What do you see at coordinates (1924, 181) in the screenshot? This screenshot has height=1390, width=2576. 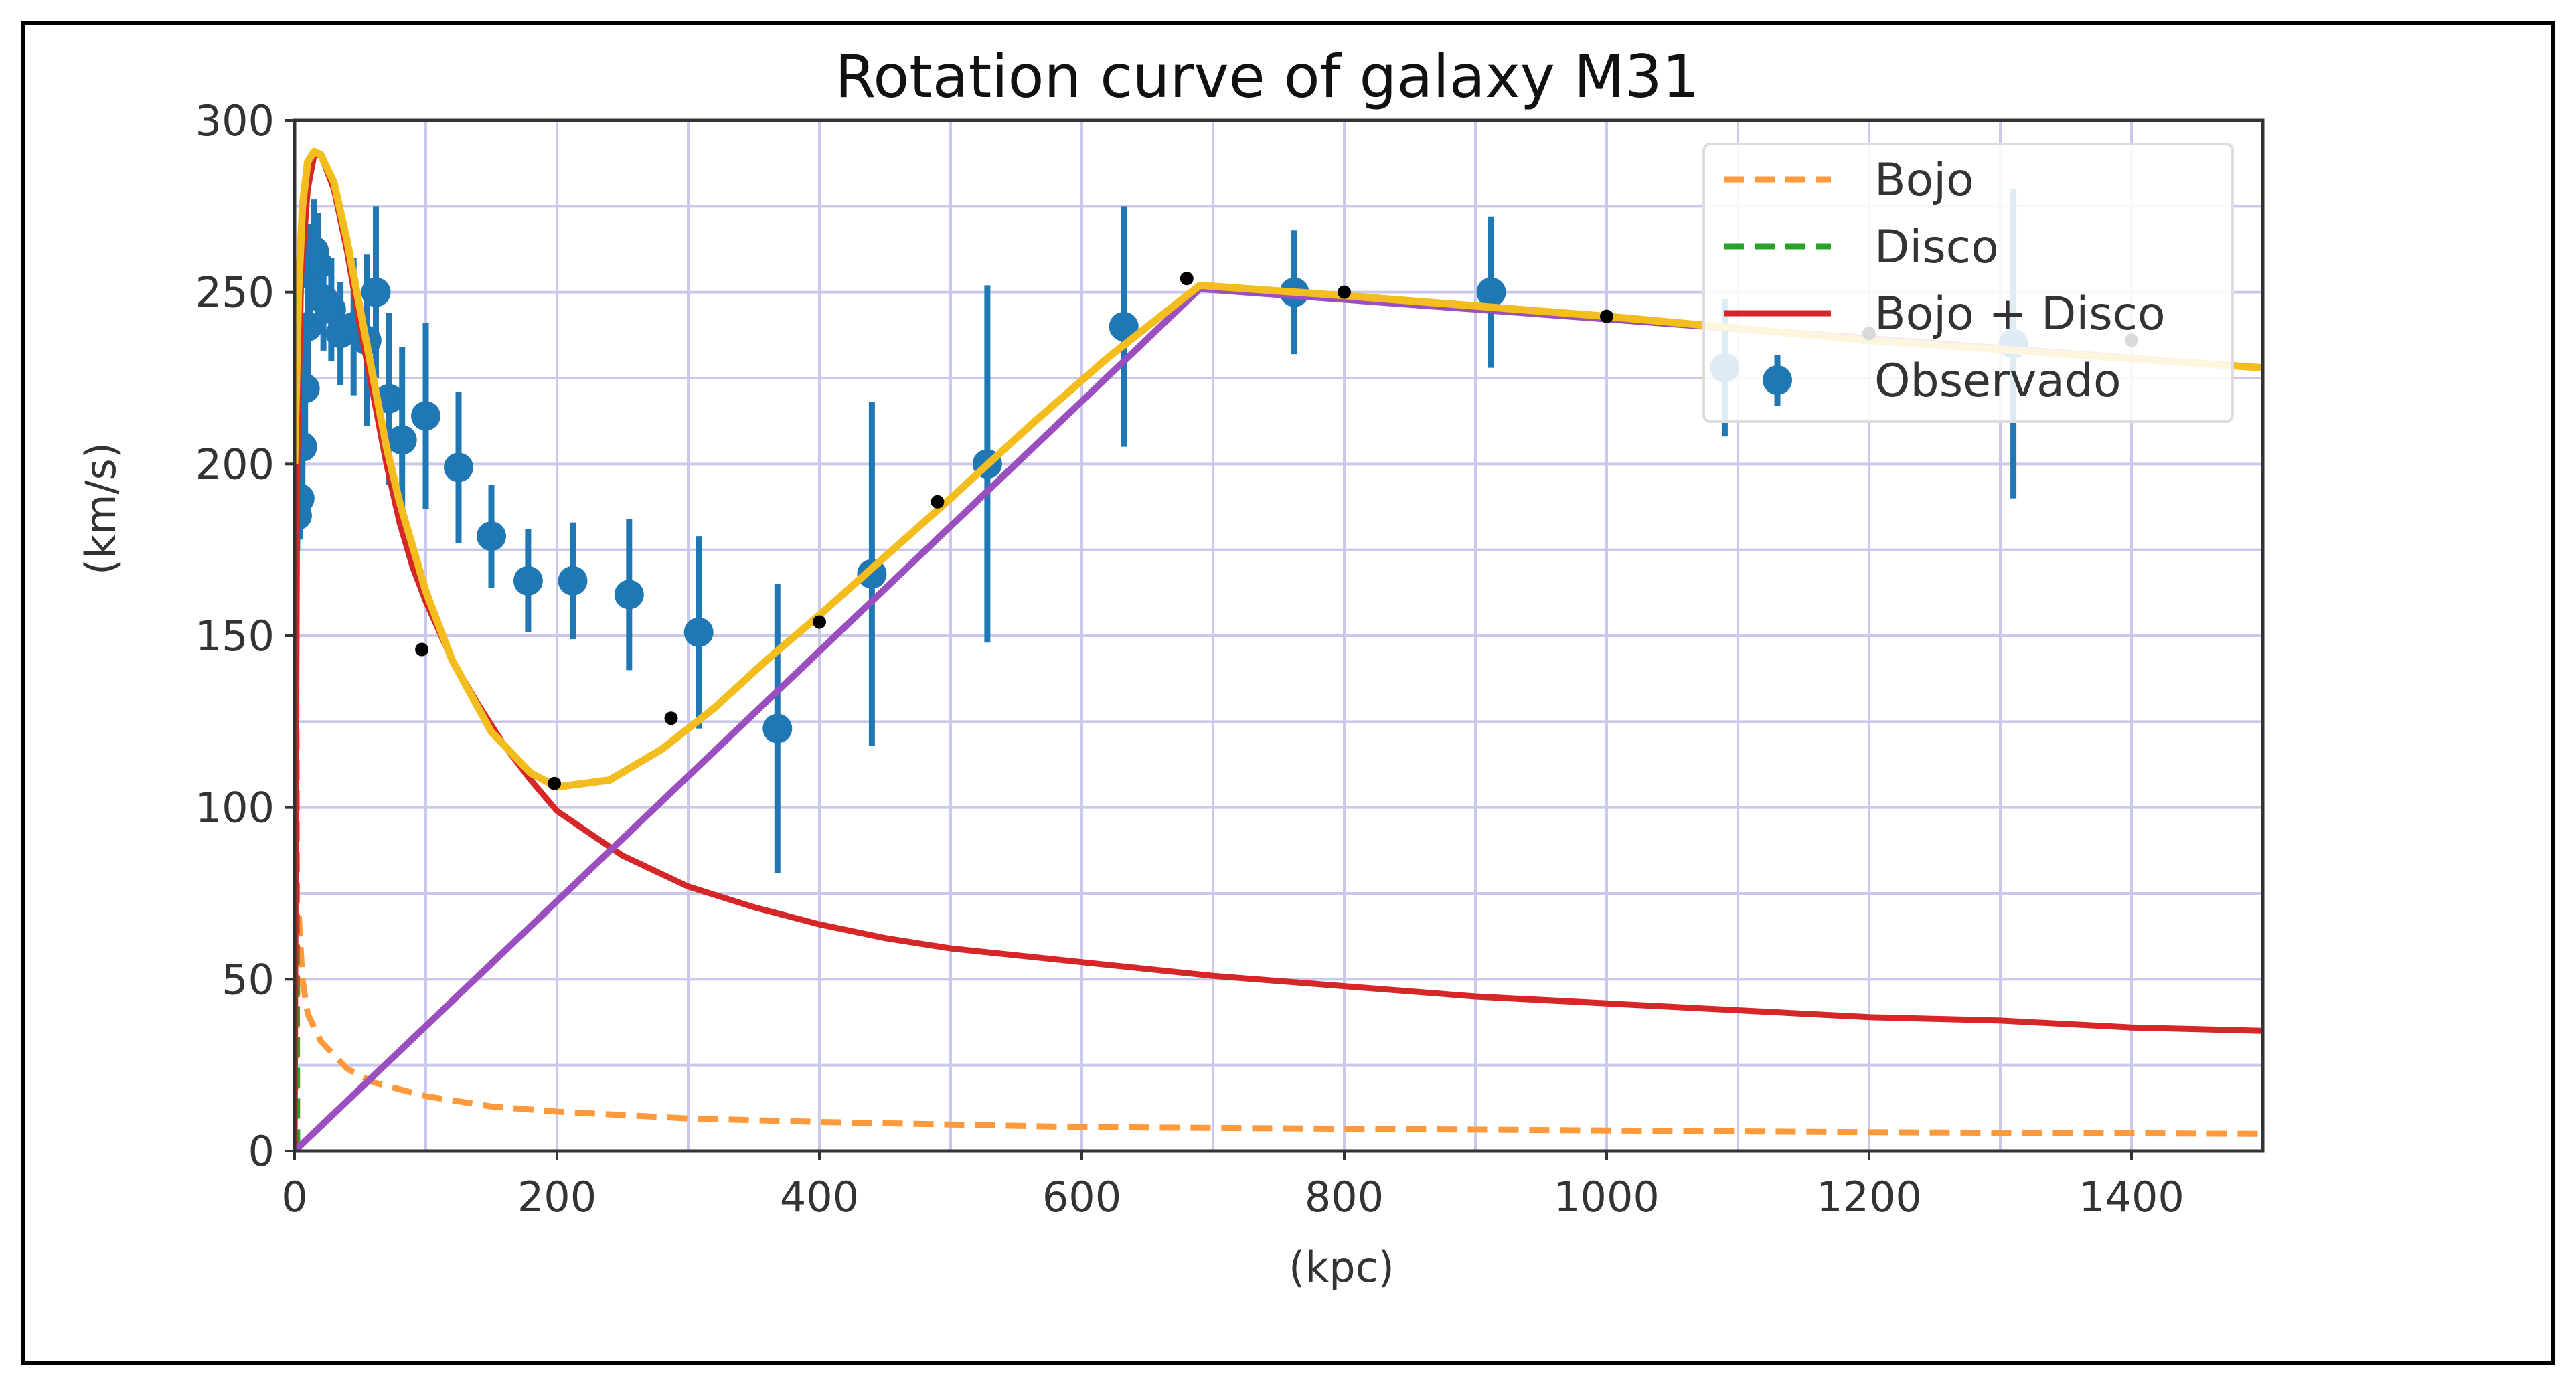 I see `legend-label: Bojo` at bounding box center [1924, 181].